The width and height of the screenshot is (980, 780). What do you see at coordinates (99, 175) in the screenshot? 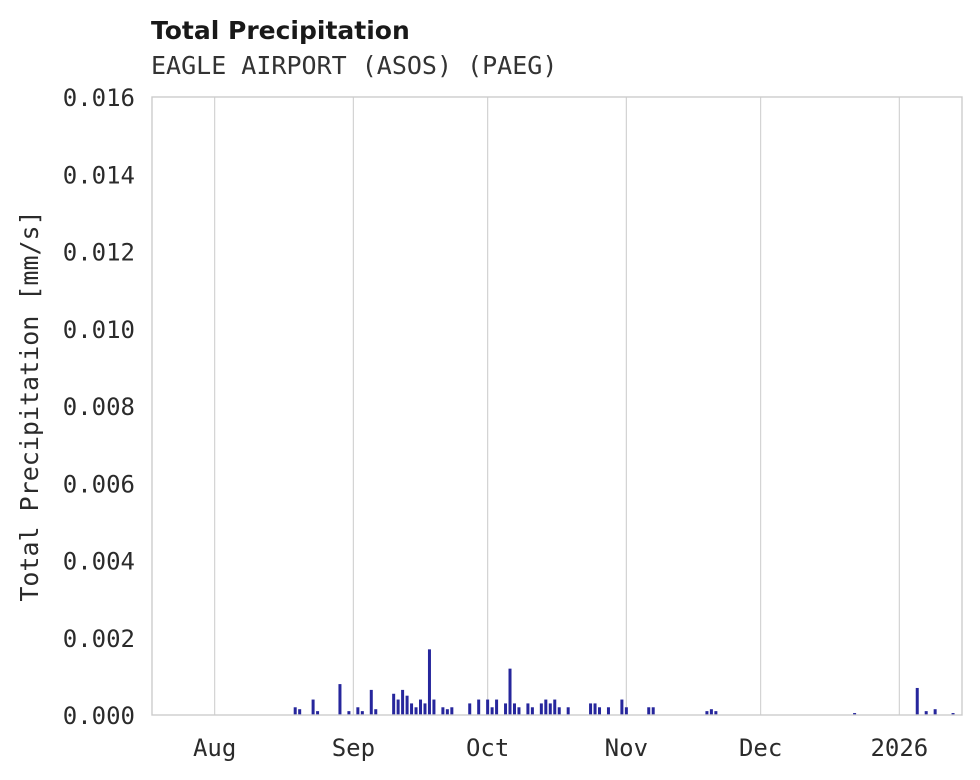
I see `y-tick-label: 0.014` at bounding box center [99, 175].